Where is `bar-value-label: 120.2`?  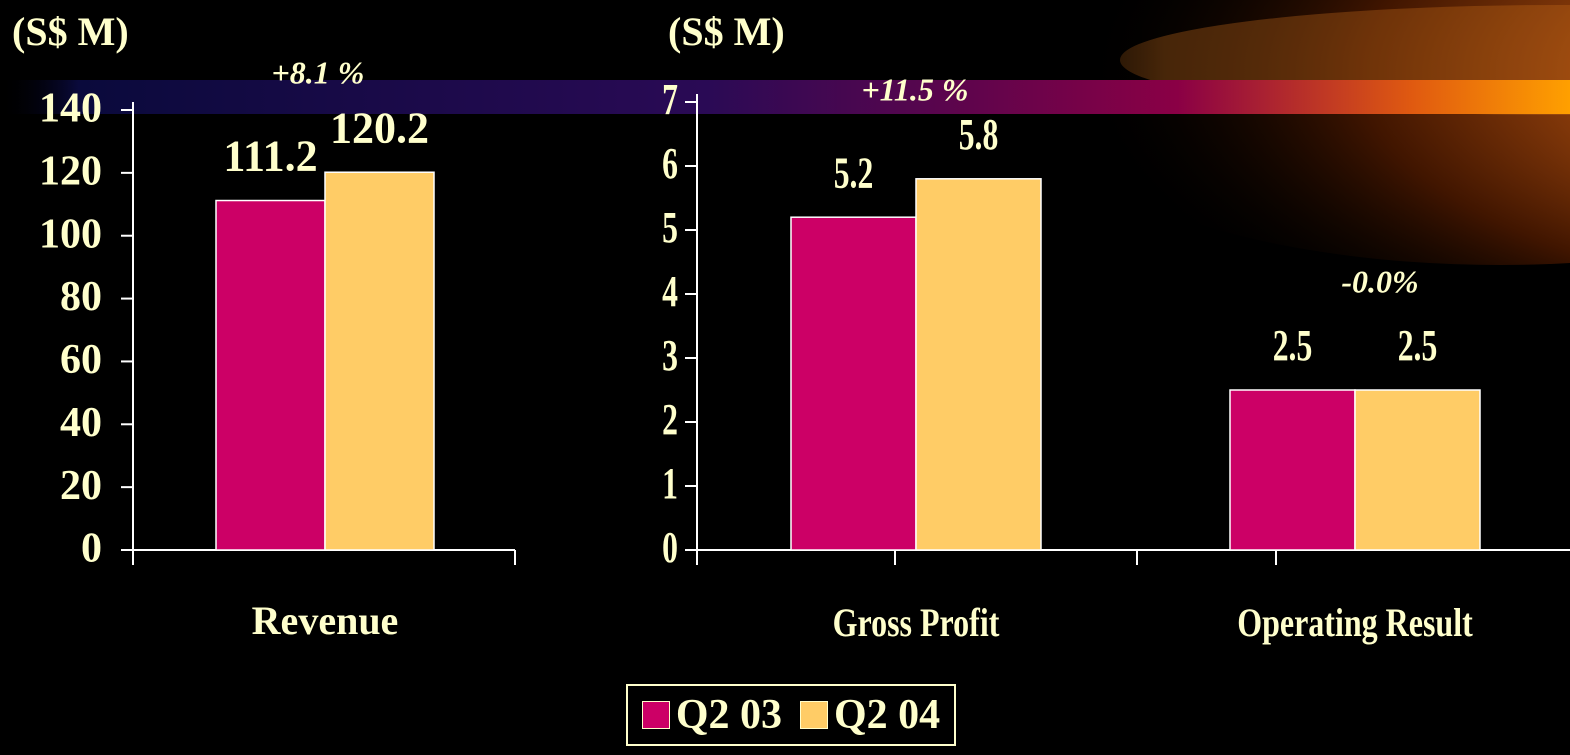
bar-value-label: 120.2 is located at coordinates (379, 127).